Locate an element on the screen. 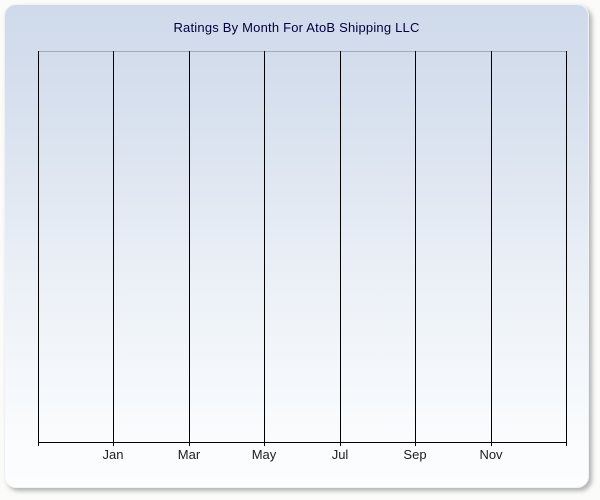  chart-title: Ratings By Month For AtoB Shipping LLC is located at coordinates (296, 27).